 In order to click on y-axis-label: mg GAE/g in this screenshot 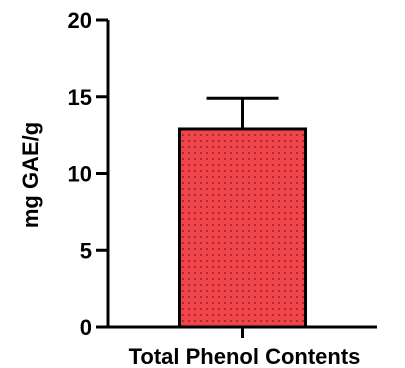, I will do `click(30, 175)`.